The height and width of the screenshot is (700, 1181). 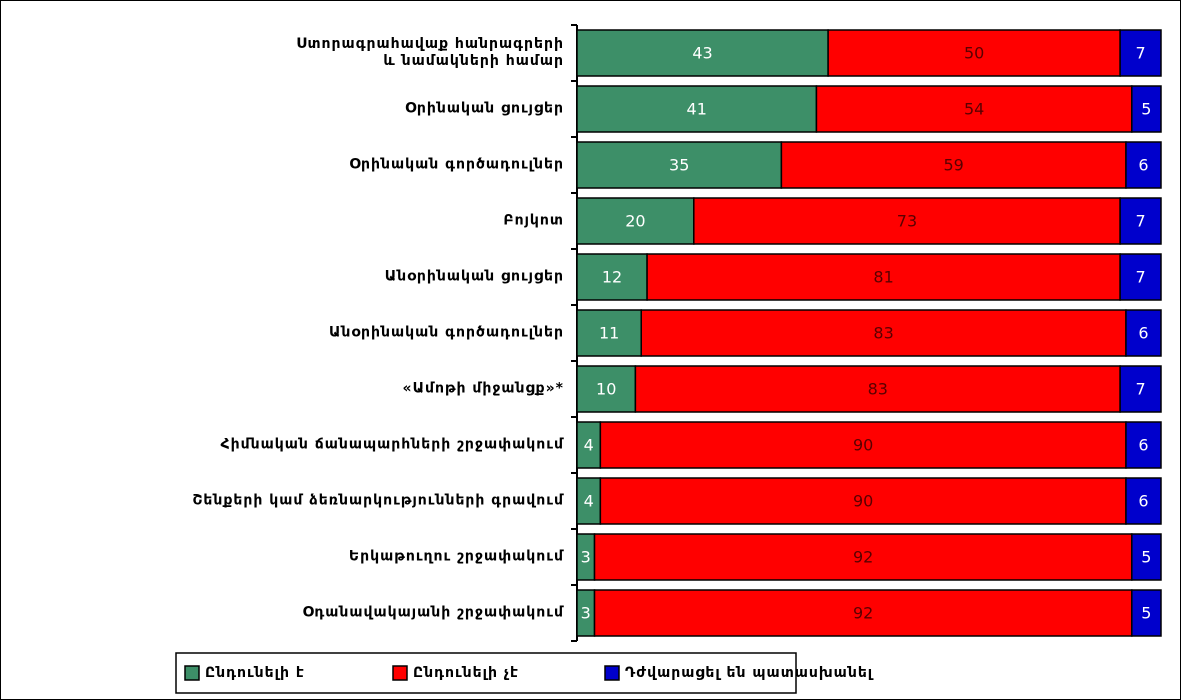 I want to click on category-label: Բոյկոտ, so click(x=533, y=220).